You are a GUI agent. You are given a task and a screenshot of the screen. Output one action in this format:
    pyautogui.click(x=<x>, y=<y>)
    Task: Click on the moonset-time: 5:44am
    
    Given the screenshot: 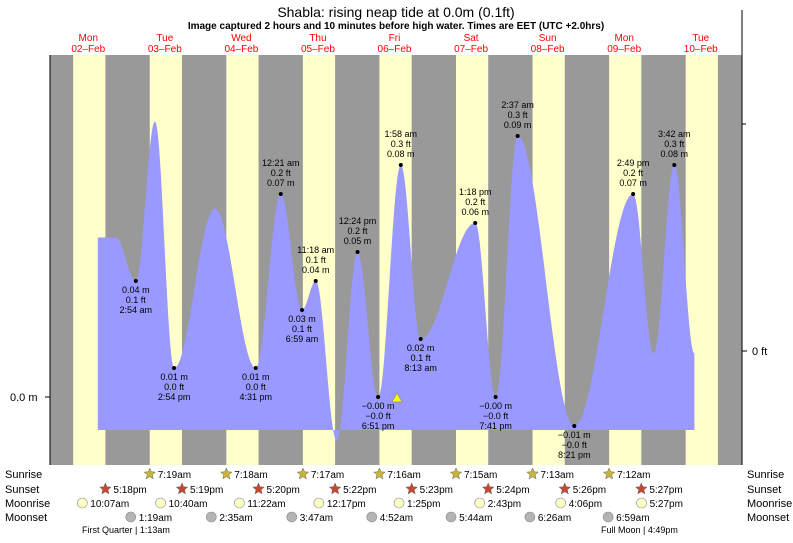 What is the action you would take?
    pyautogui.click(x=475, y=518)
    